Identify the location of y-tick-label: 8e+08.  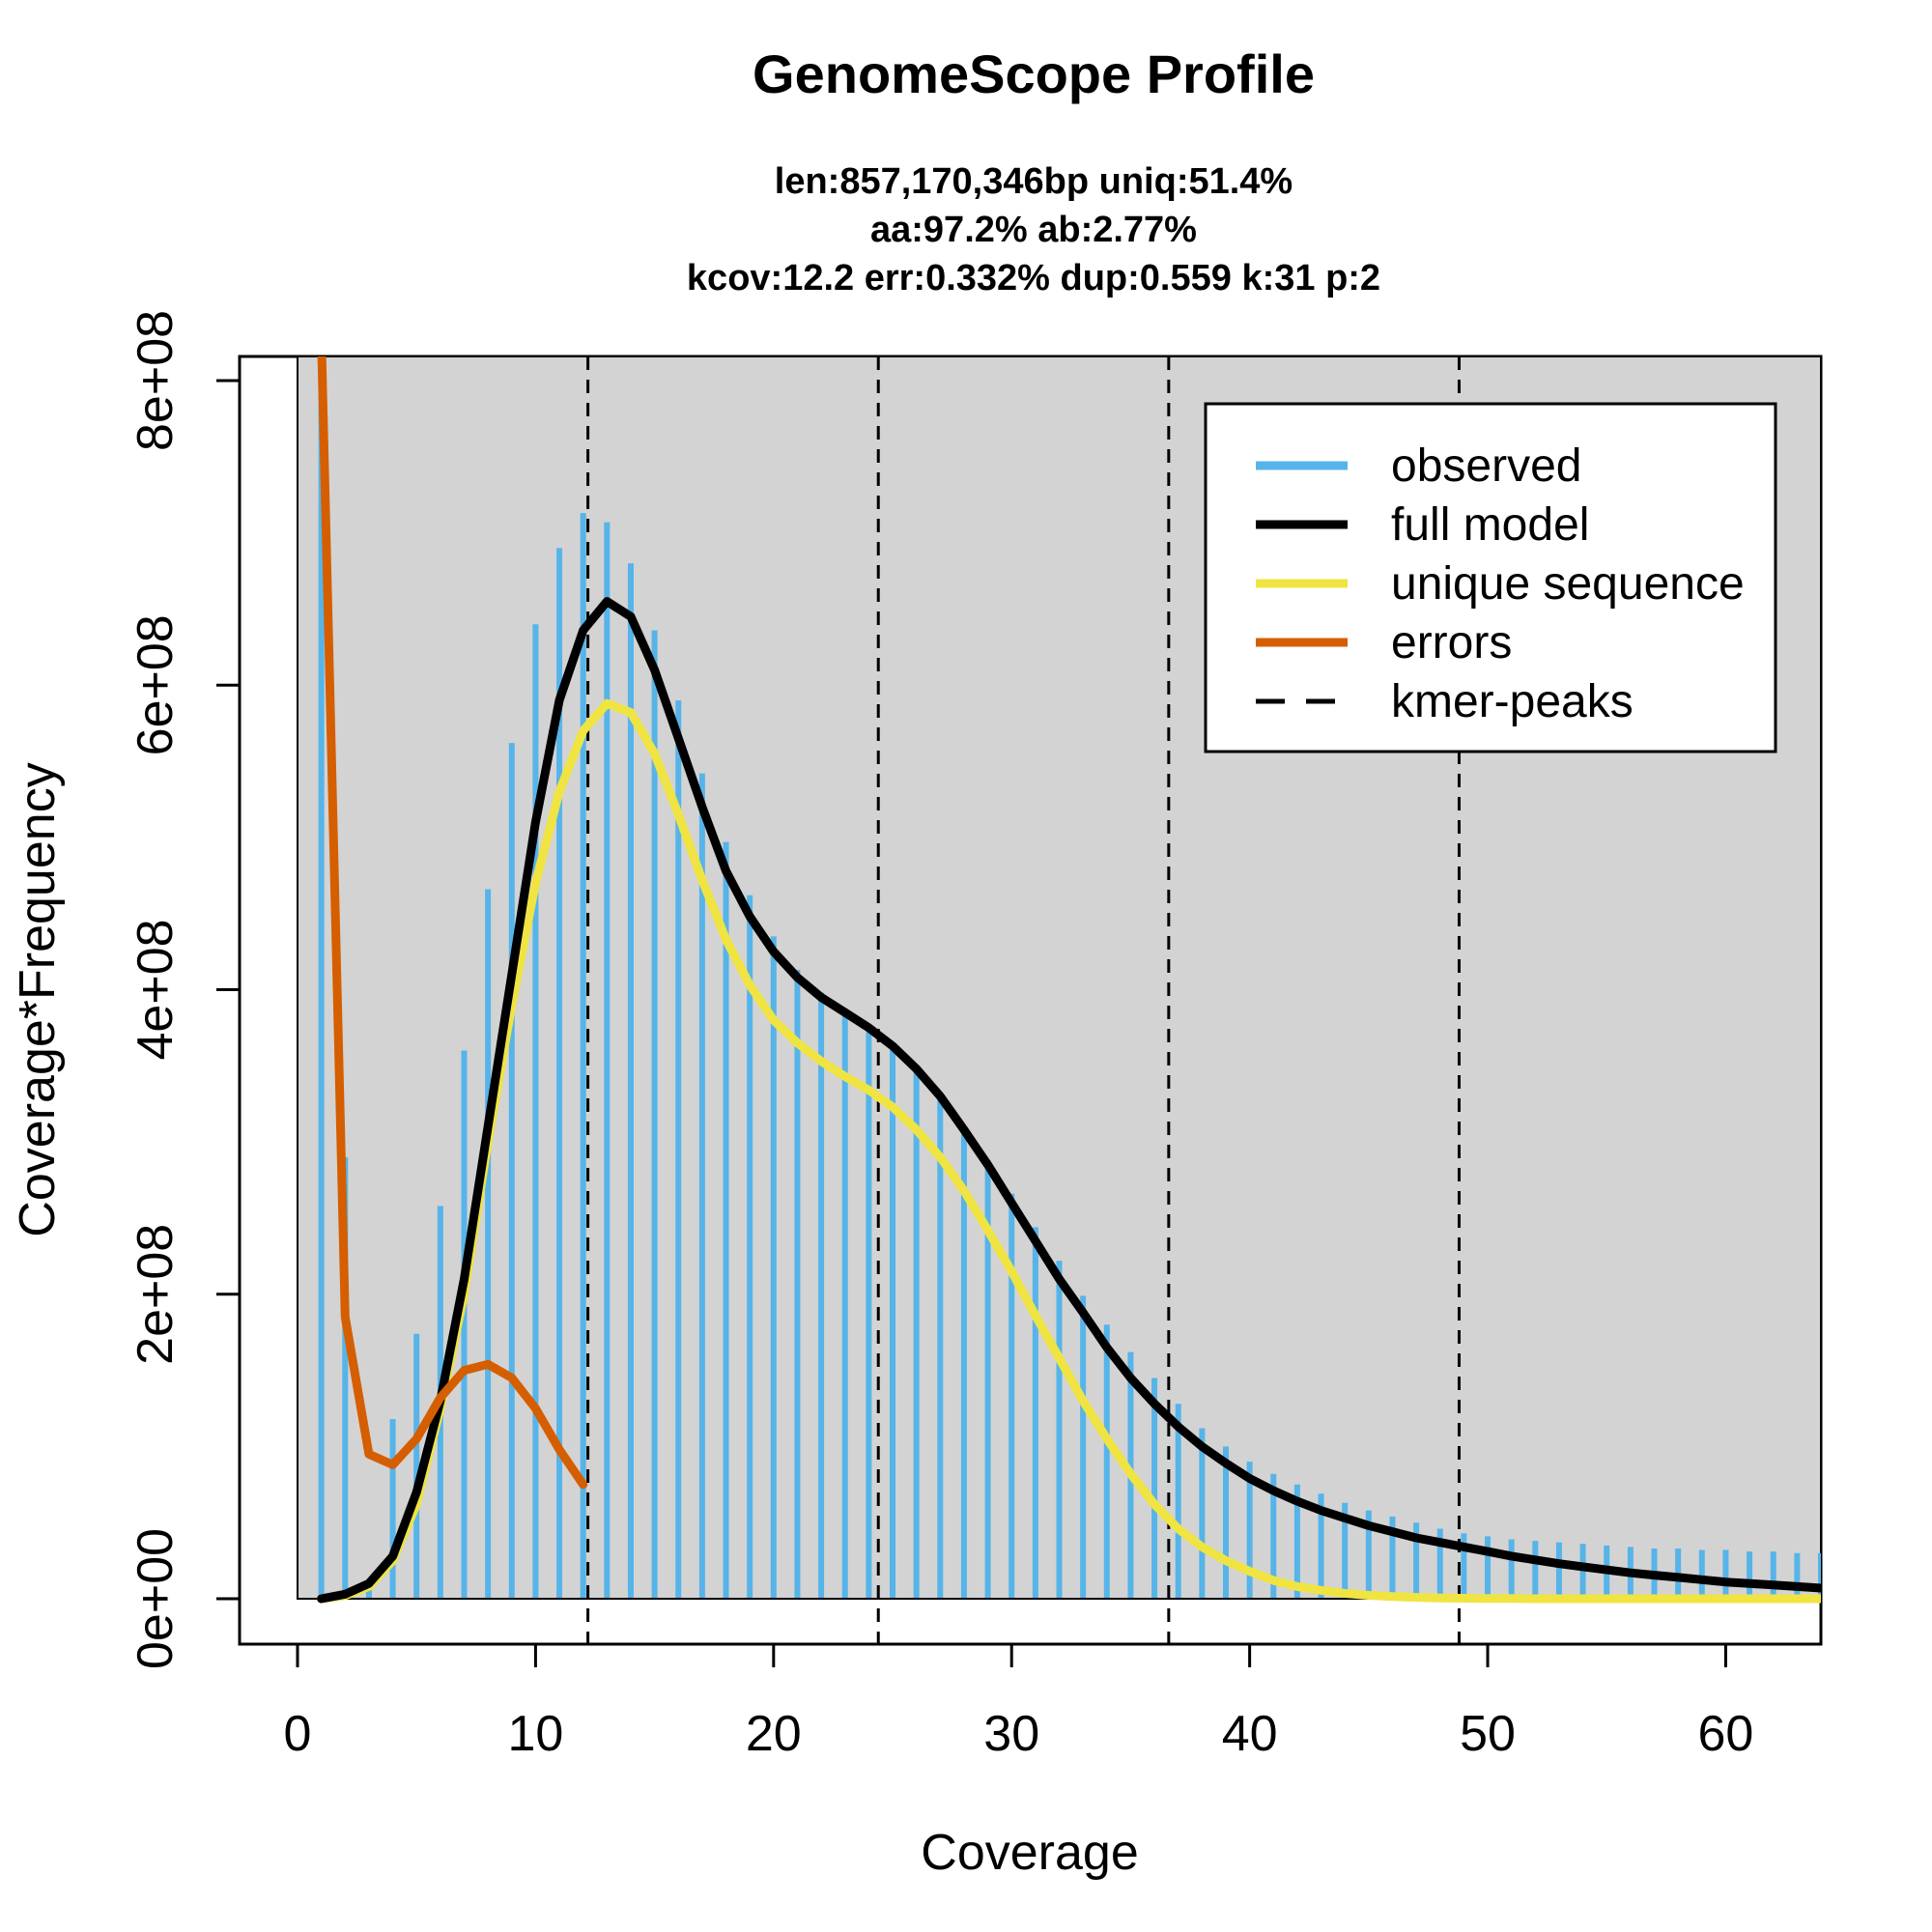
(156, 380).